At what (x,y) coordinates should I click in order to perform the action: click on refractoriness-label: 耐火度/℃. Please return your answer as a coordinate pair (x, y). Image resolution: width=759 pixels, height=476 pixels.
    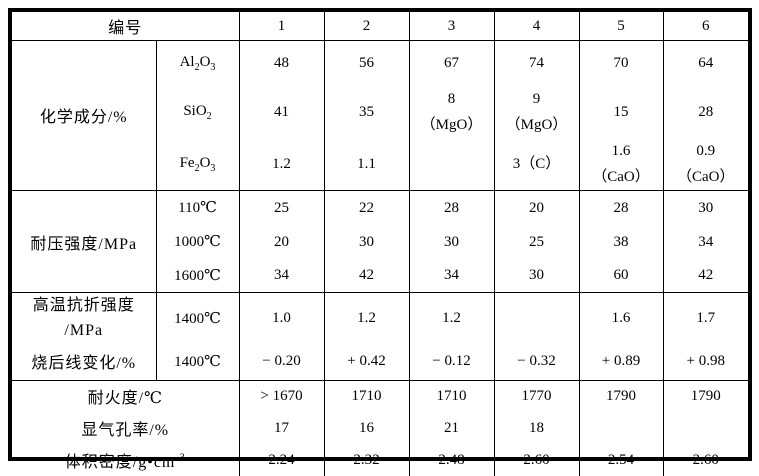
    Looking at the image, I should click on (126, 395).